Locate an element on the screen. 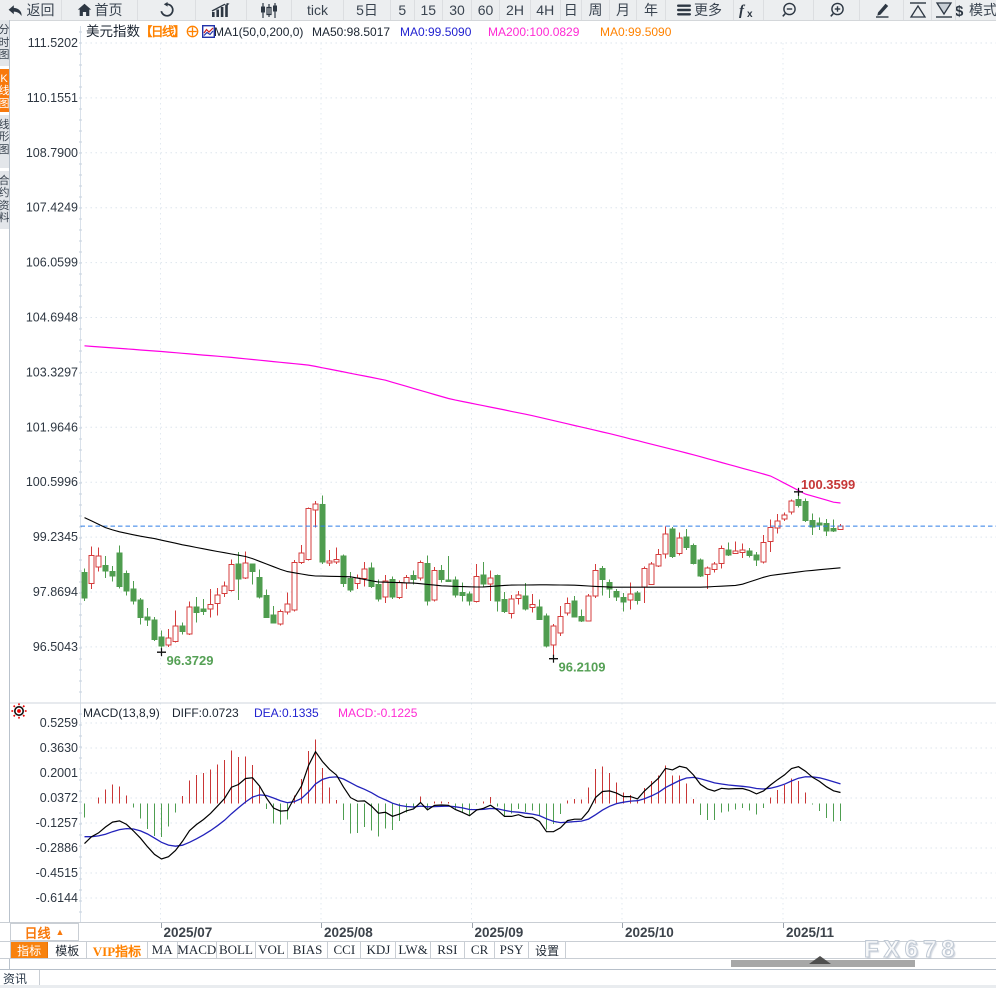 The width and height of the screenshot is (996, 988). toolbar-2h-button: 2H is located at coordinates (515, 10).